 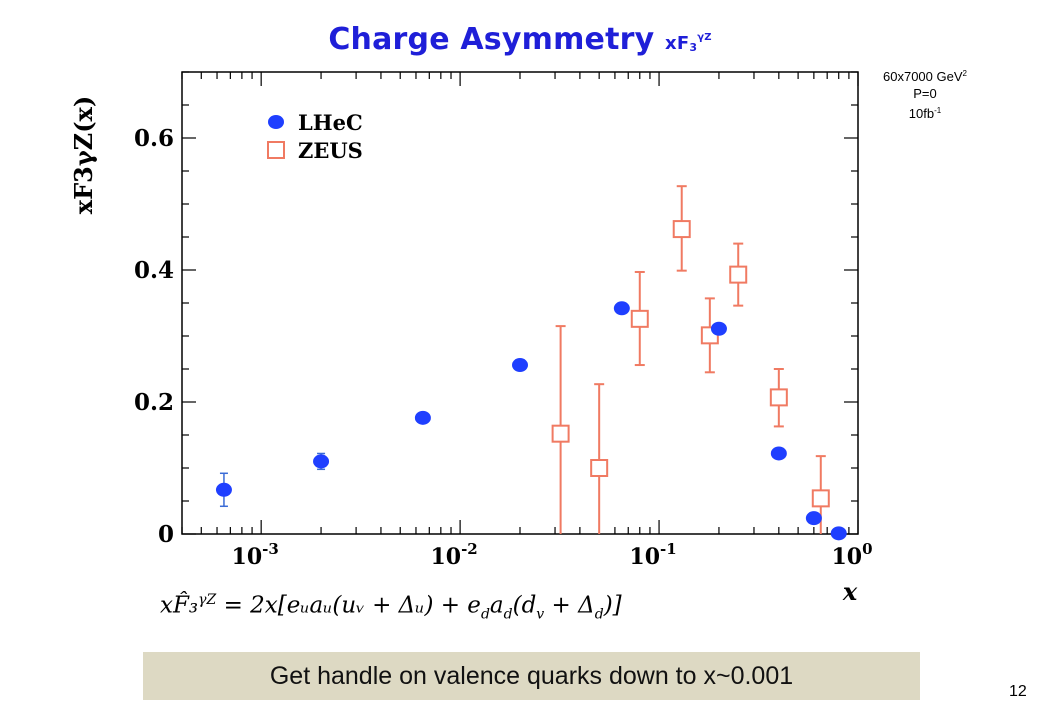 What do you see at coordinates (166, 534) in the screenshot?
I see `y-tick-label: 0` at bounding box center [166, 534].